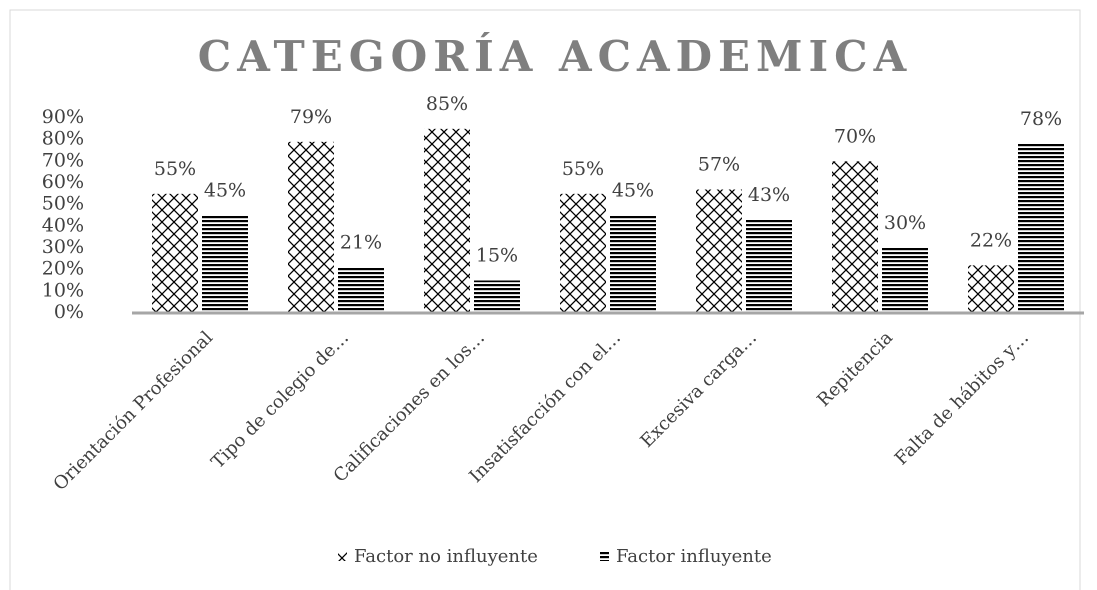  What do you see at coordinates (63, 290) in the screenshot?
I see `y-tick-label: 10%` at bounding box center [63, 290].